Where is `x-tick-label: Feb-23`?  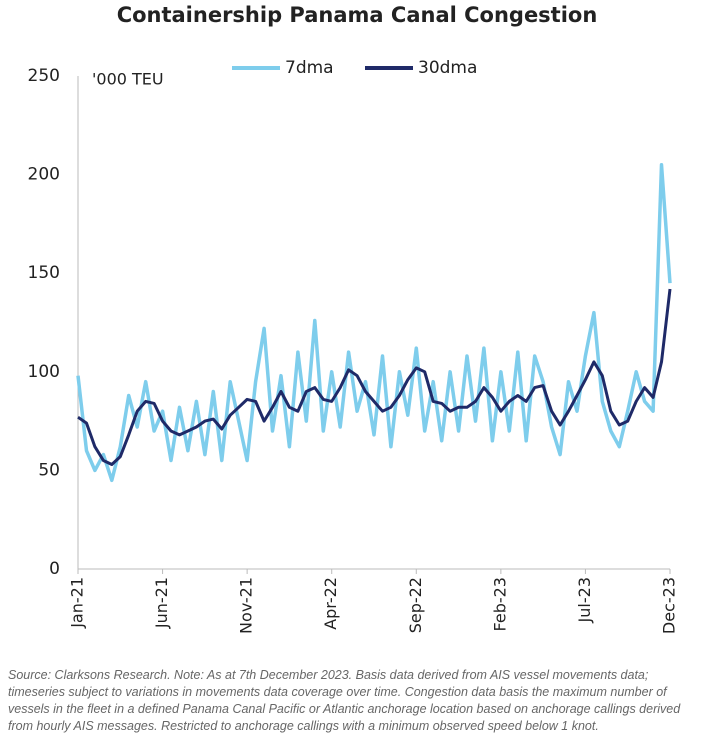 x-tick-label: Feb-23 is located at coordinates (499, 604).